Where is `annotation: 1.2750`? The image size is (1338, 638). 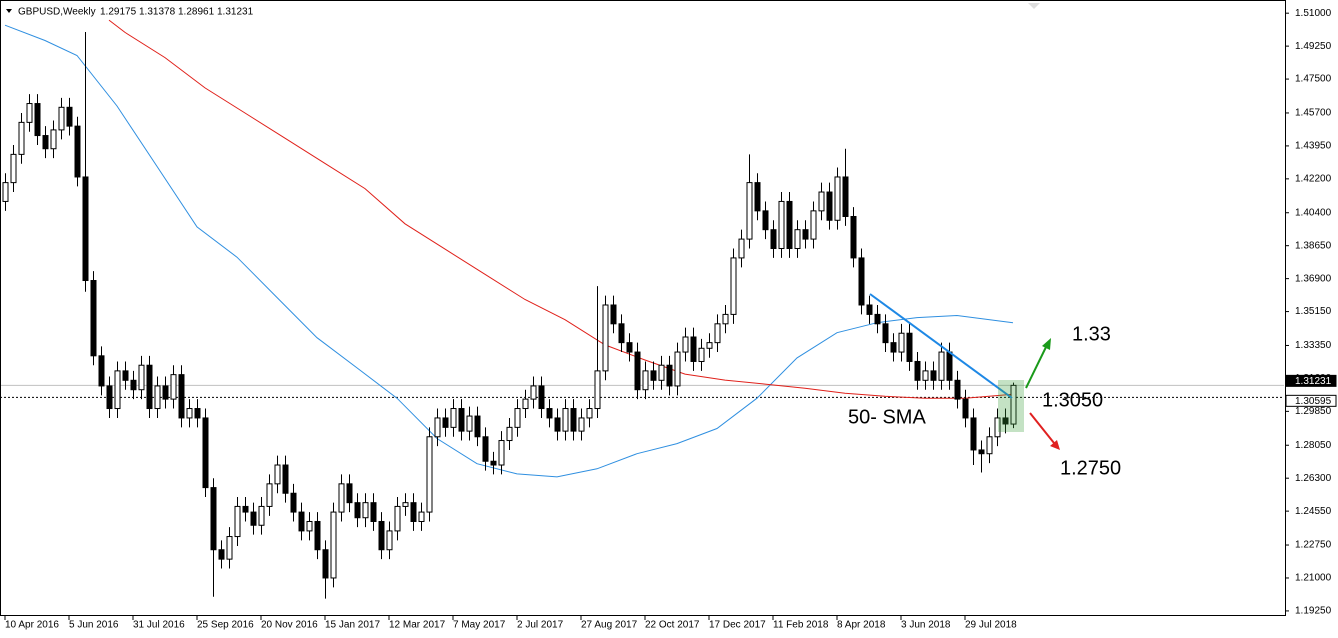 annotation: 1.2750 is located at coordinates (1090, 468).